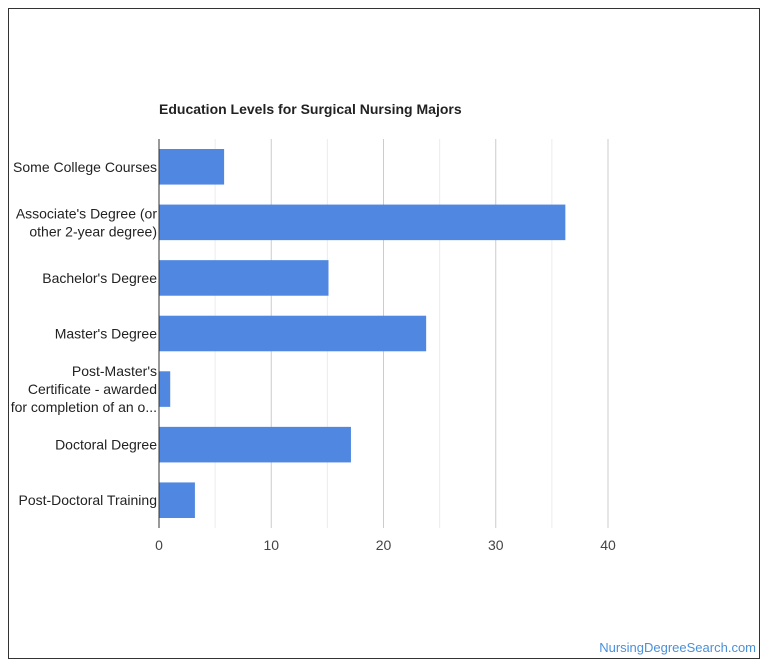 The width and height of the screenshot is (770, 670). What do you see at coordinates (608, 545) in the screenshot?
I see `x-tick-label: 40` at bounding box center [608, 545].